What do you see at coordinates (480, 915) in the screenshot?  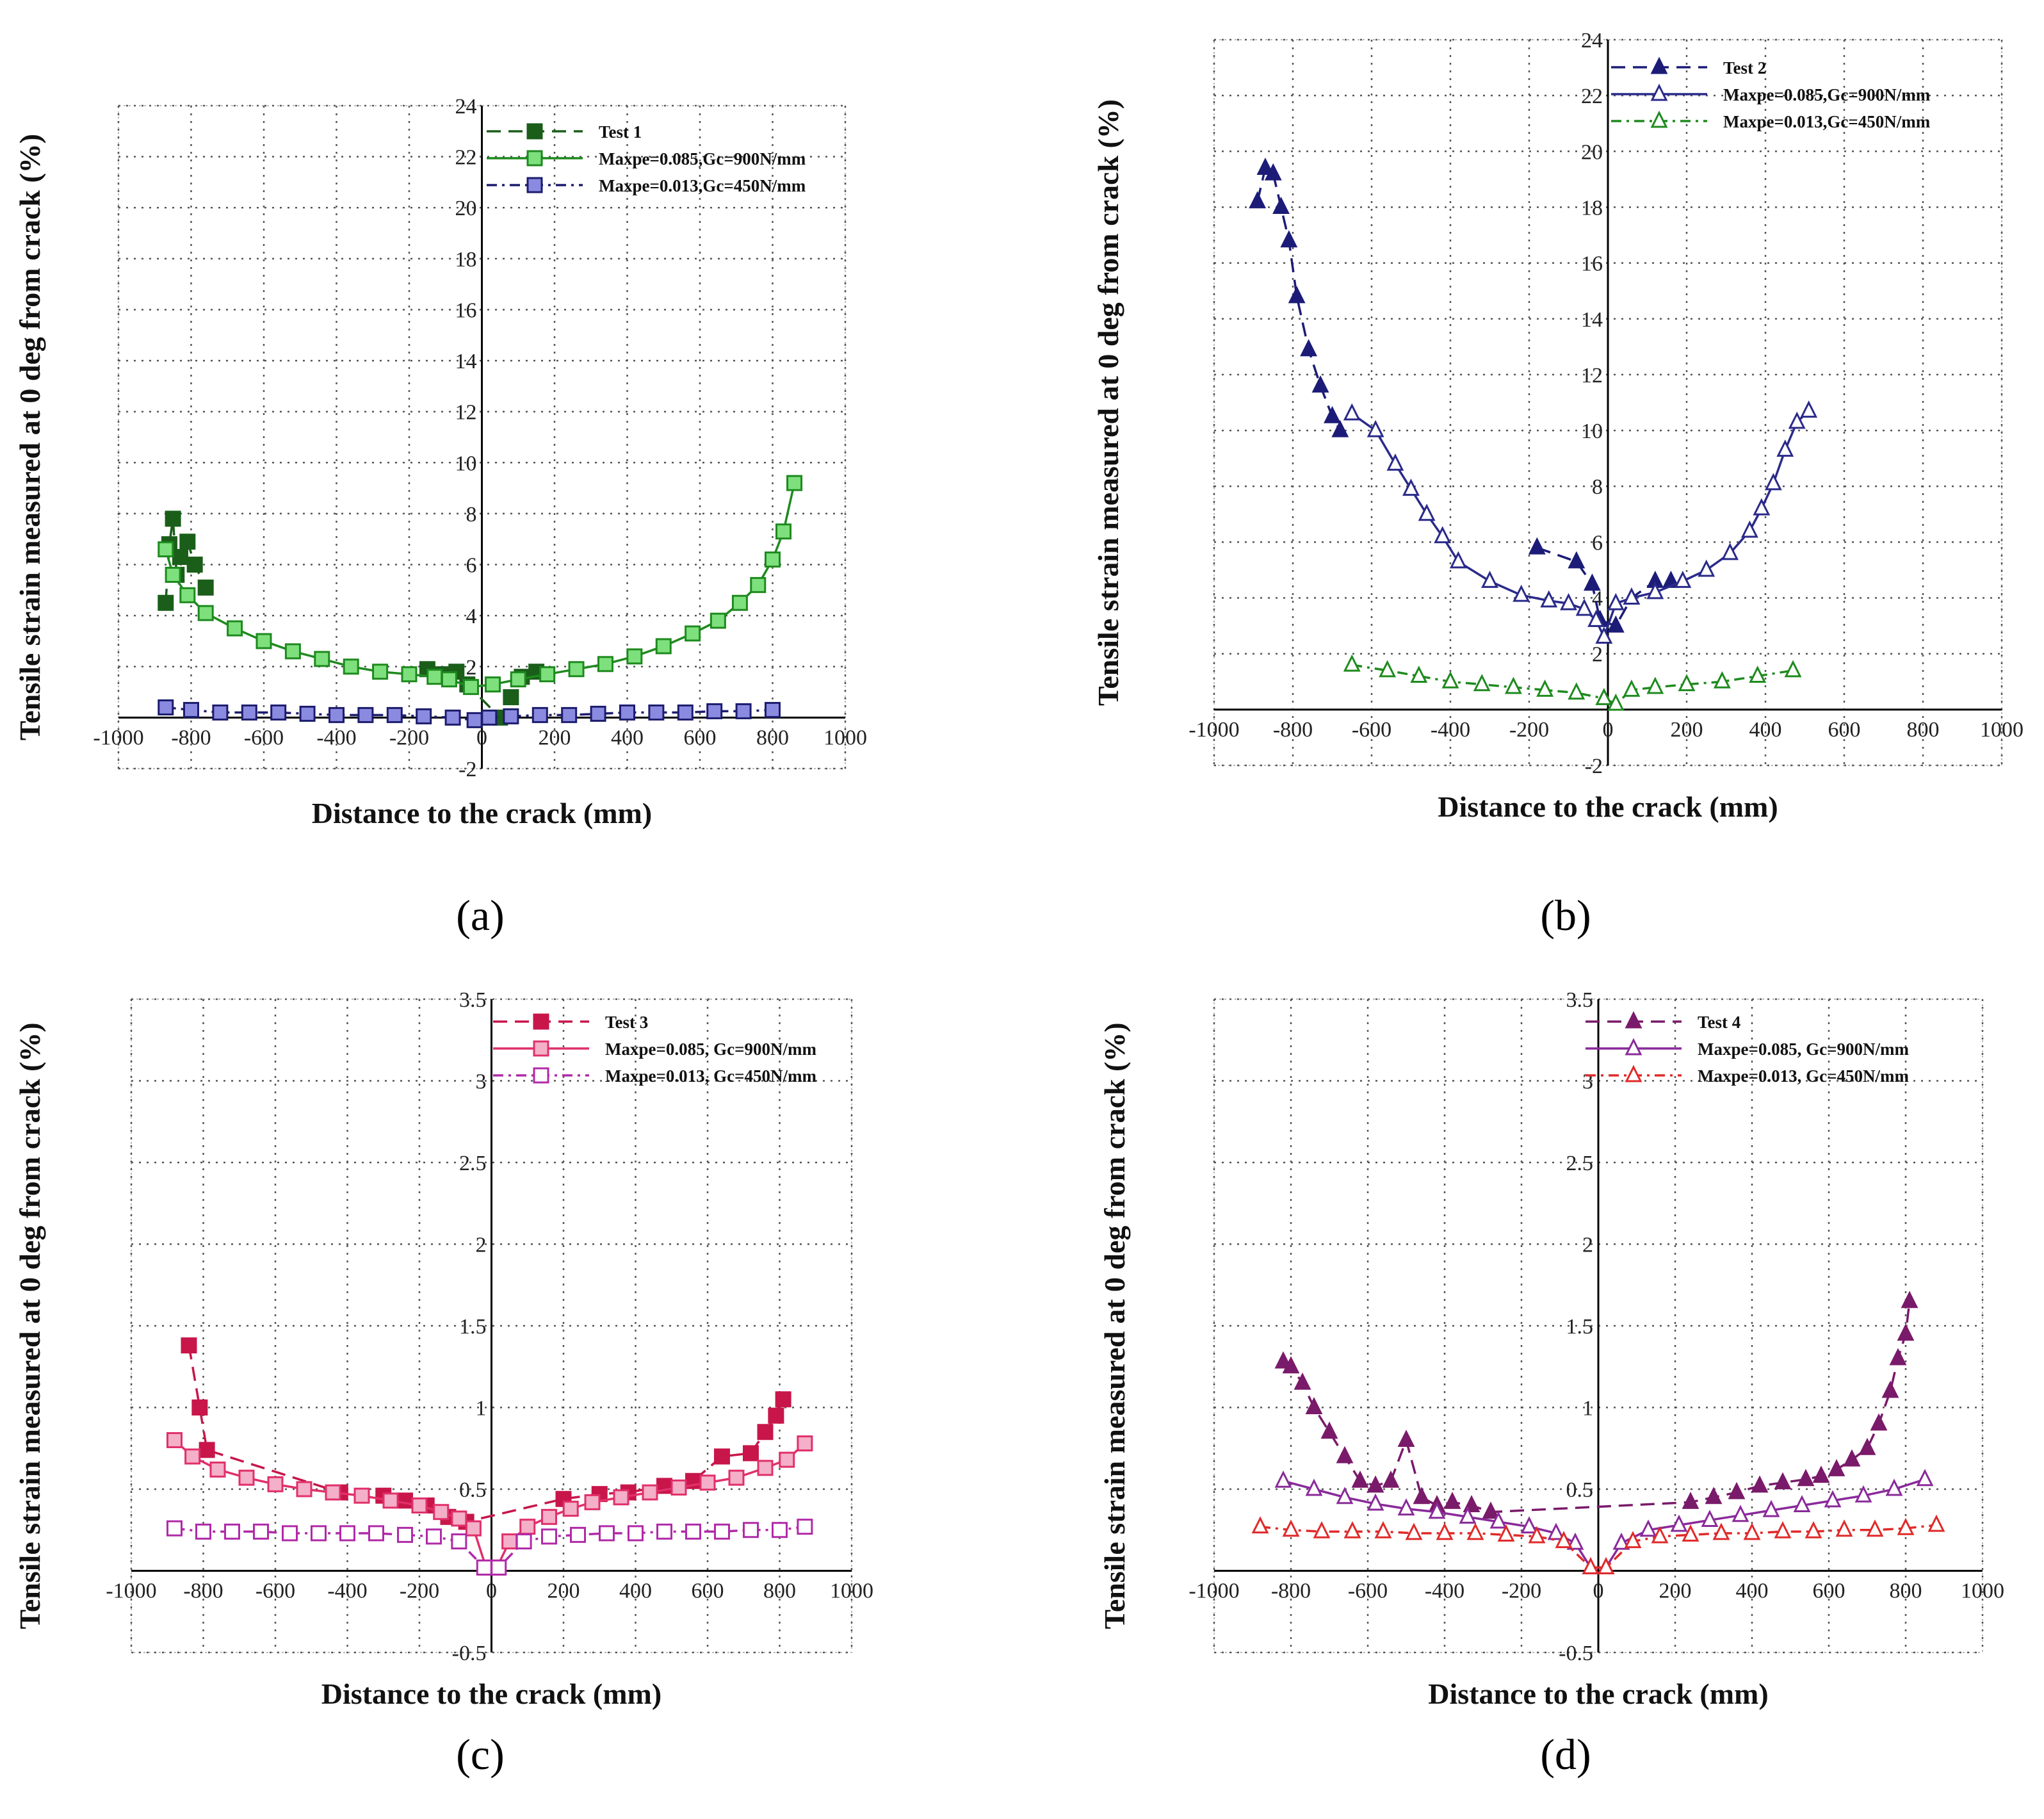 I see `caption-a: (a)` at bounding box center [480, 915].